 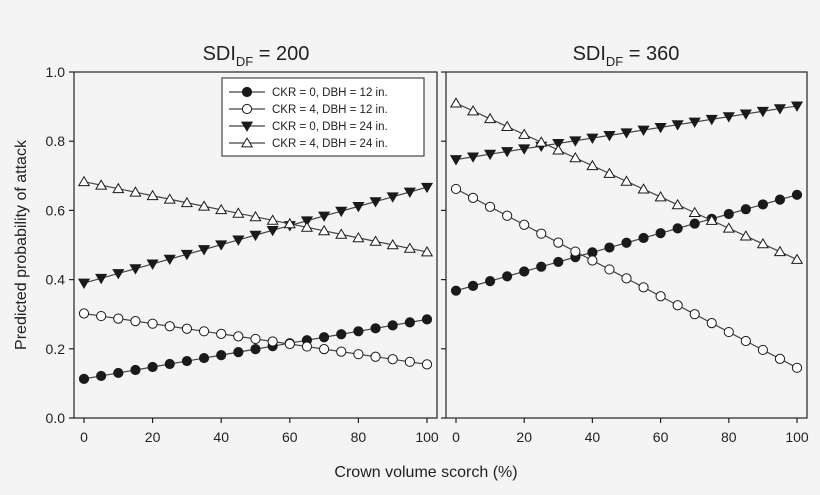 What do you see at coordinates (84, 437) in the screenshot?
I see `x-tick-label: 0` at bounding box center [84, 437].